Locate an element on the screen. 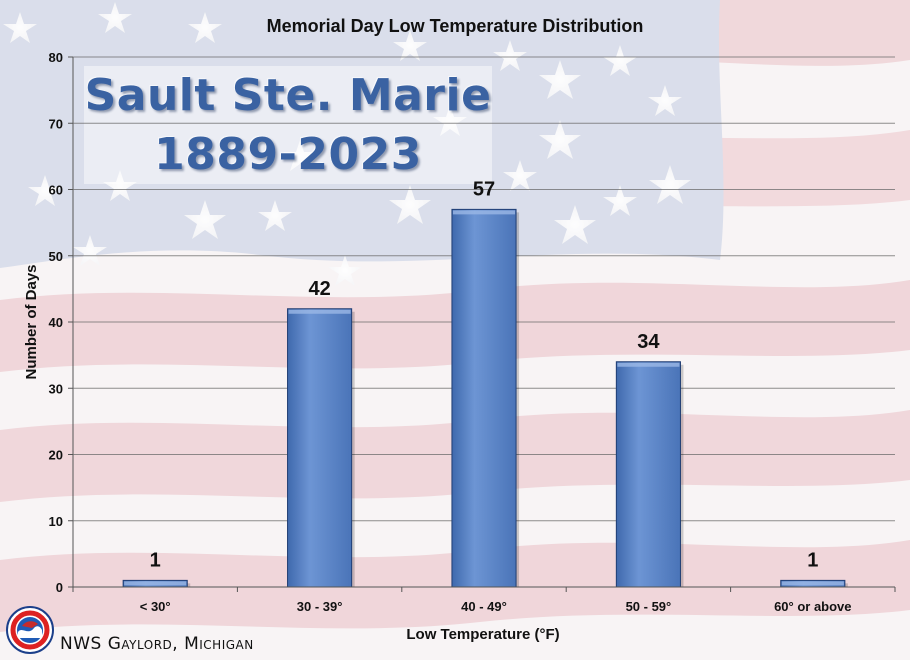  data-label: 42 is located at coordinates (319, 289).